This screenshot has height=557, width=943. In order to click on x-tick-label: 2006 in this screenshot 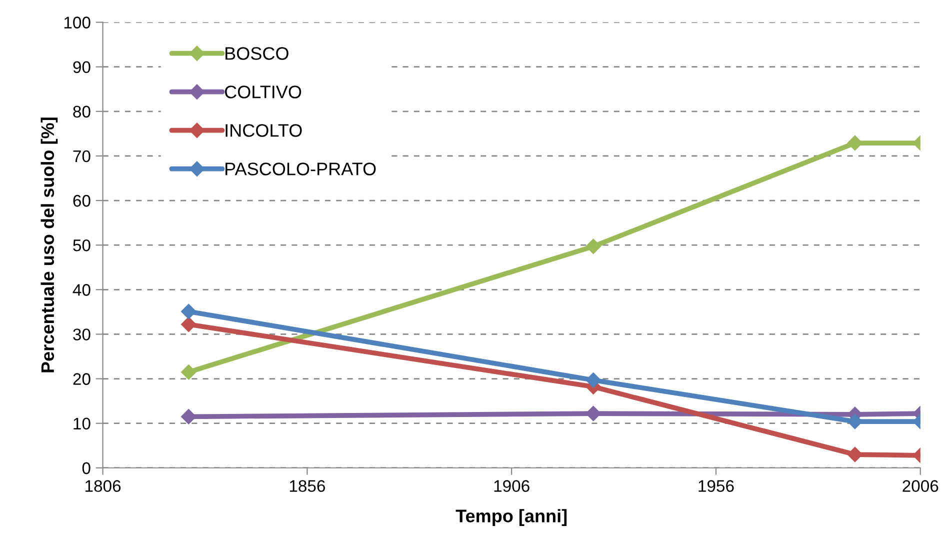, I will do `click(920, 486)`.